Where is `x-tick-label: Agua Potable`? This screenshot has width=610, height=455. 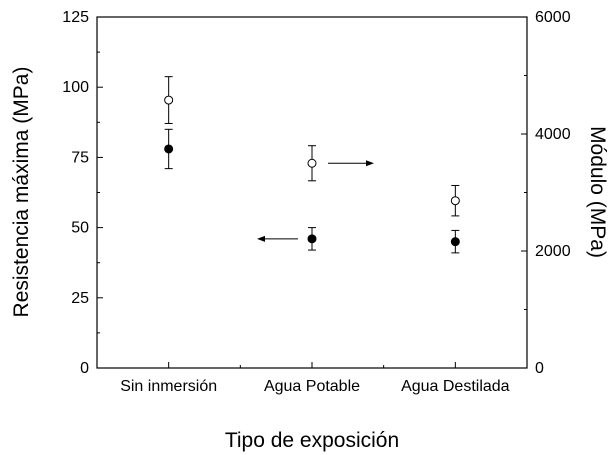 x-tick-label: Agua Potable is located at coordinates (312, 386).